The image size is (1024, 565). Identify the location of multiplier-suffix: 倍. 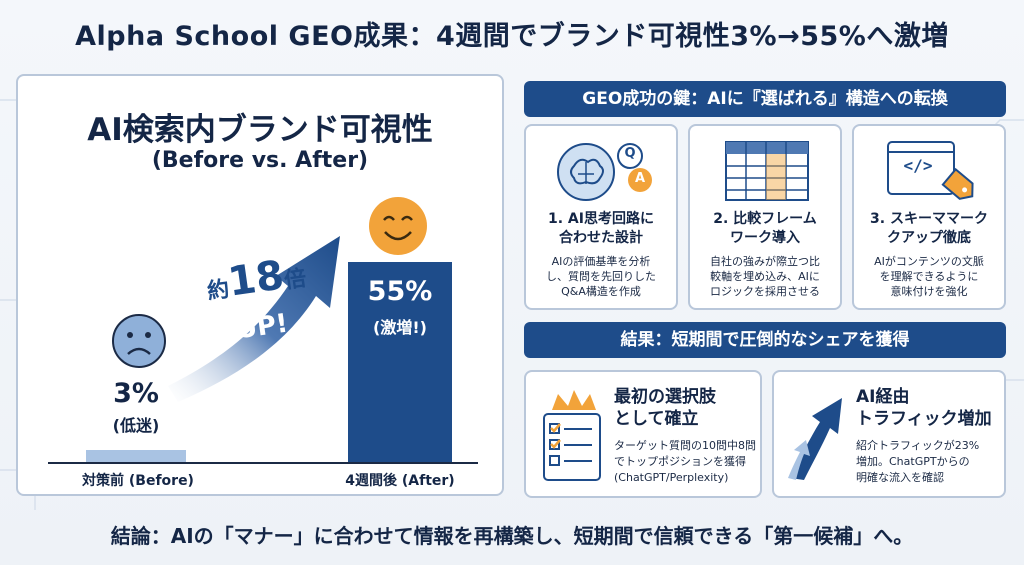
(295, 280).